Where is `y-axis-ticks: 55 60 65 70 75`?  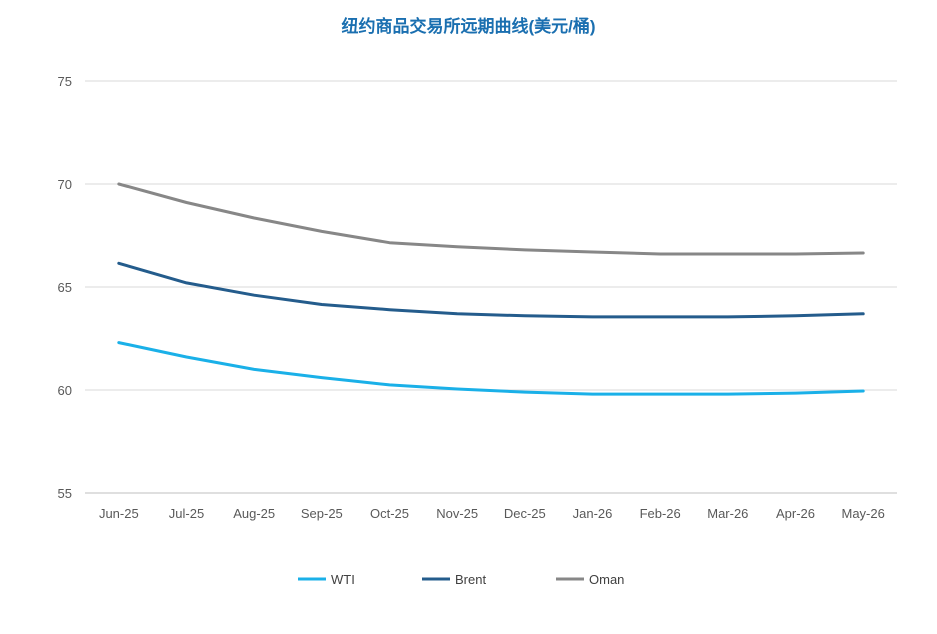
y-axis-ticks: 55 60 65 70 75 is located at coordinates (65, 287).